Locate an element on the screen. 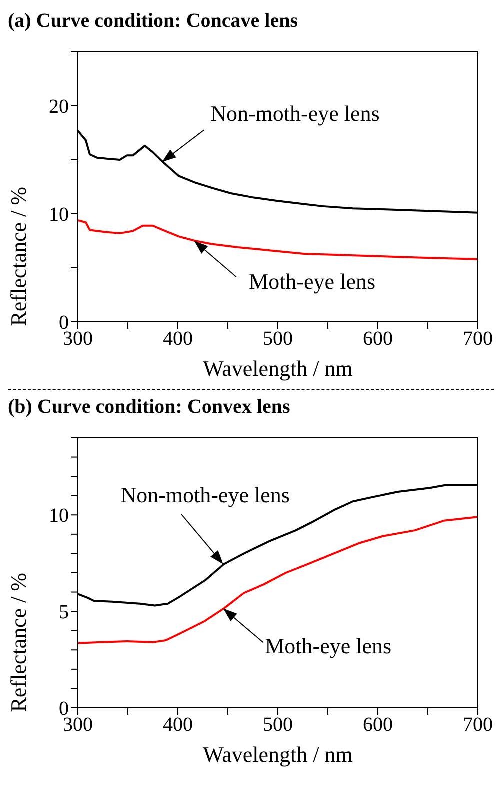 The height and width of the screenshot is (785, 502). chart-title: (a) Curve condition: Concave lens is located at coordinates (153, 21).